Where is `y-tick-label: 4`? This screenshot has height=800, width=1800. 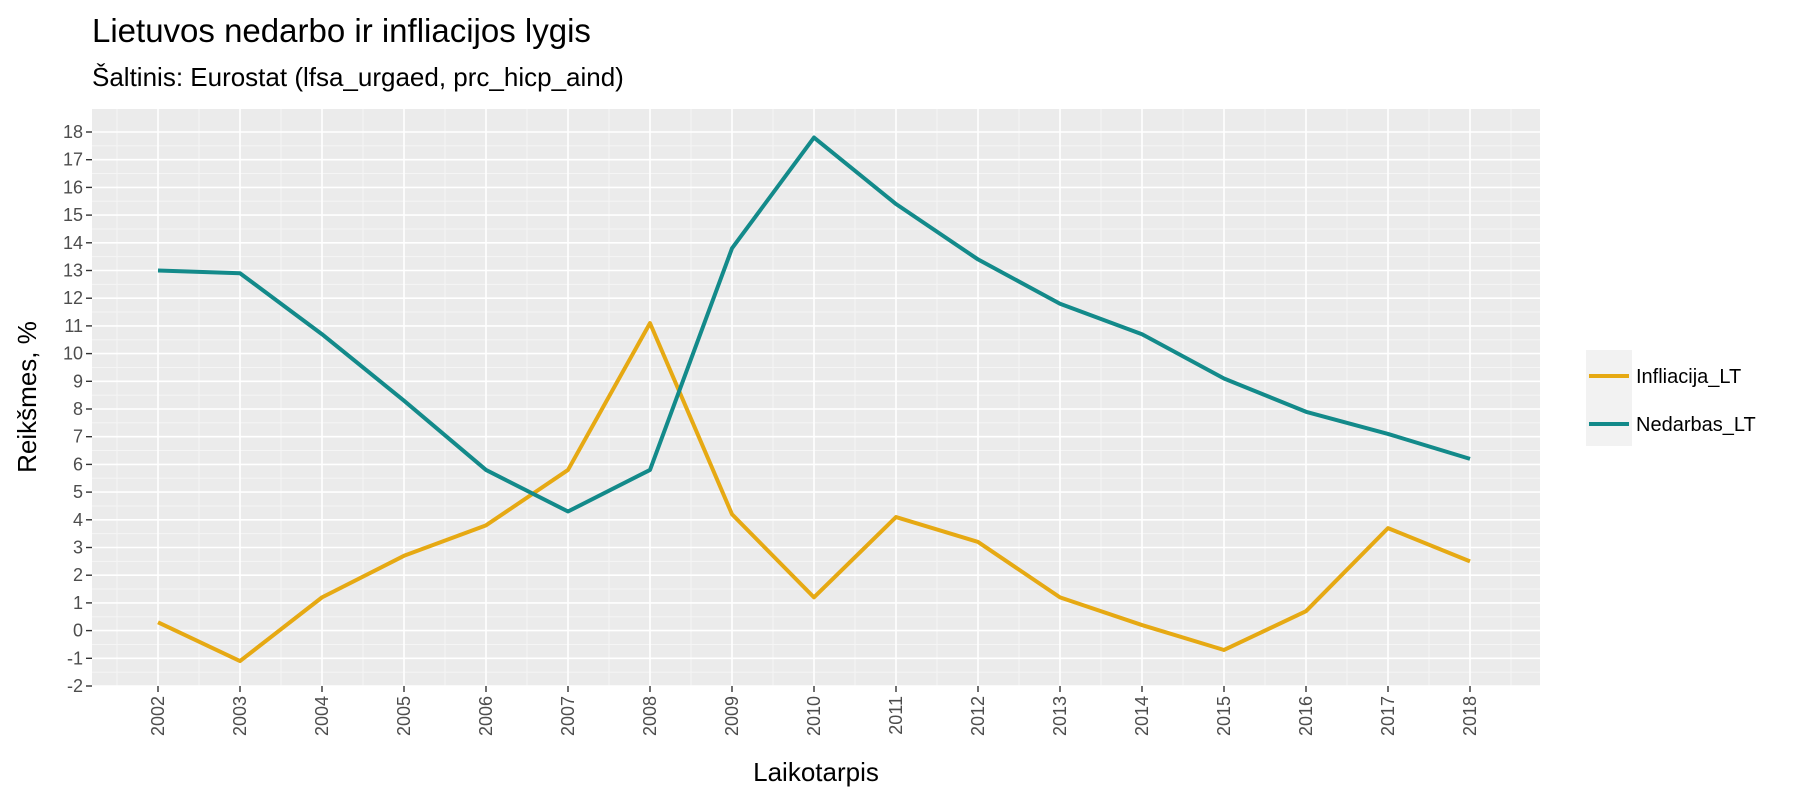
y-tick-label: 4 is located at coordinates (78, 520).